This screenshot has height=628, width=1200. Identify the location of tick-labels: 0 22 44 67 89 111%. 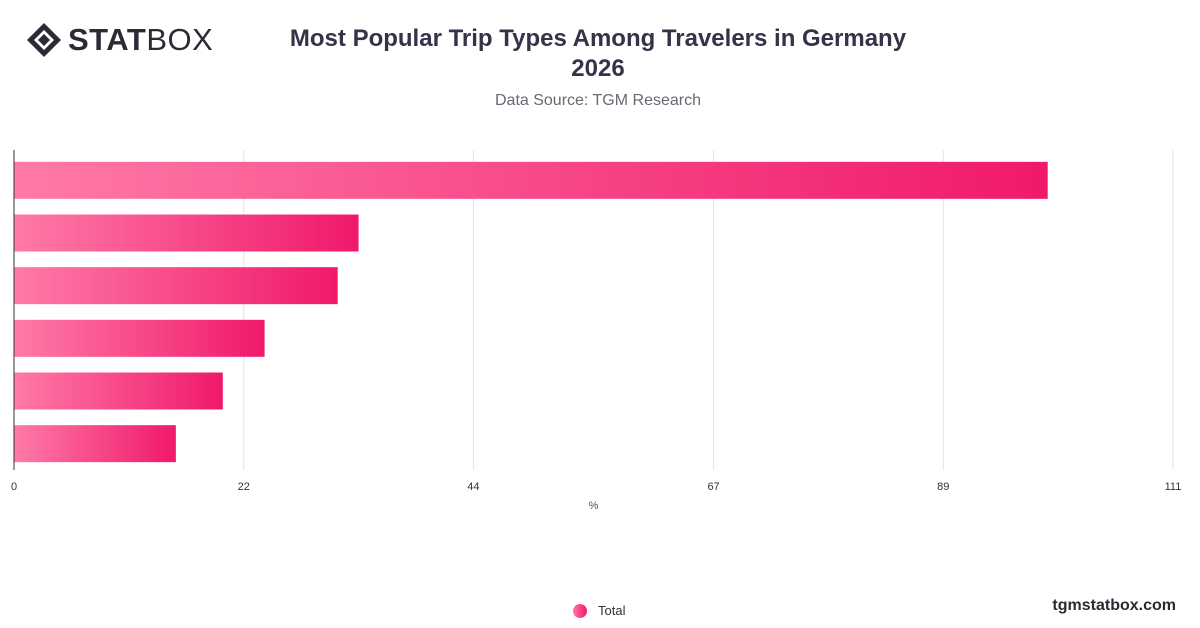
(596, 496).